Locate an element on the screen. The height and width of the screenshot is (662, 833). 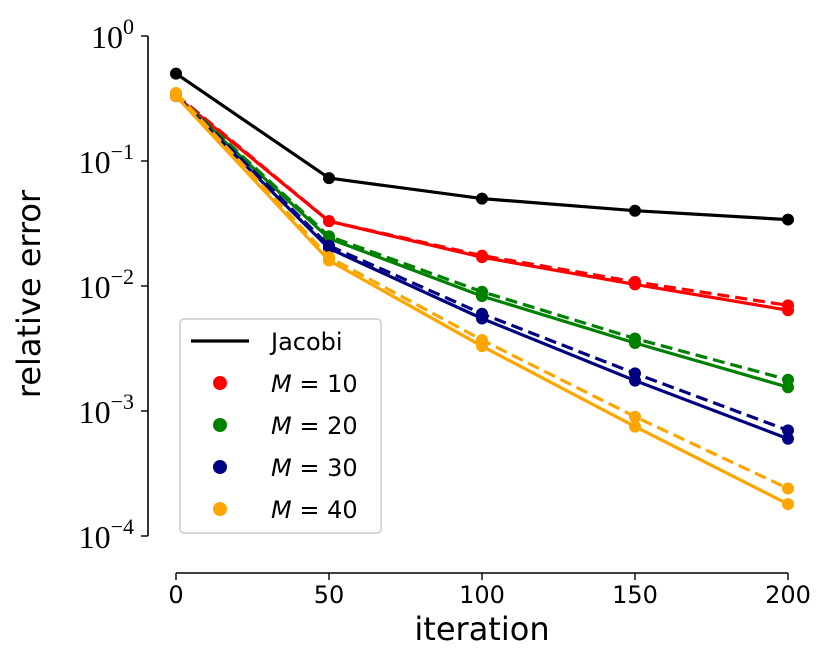
legend: Jacobi M = 10 M = 20 M = 30 M = 40 is located at coordinates (280, 426).